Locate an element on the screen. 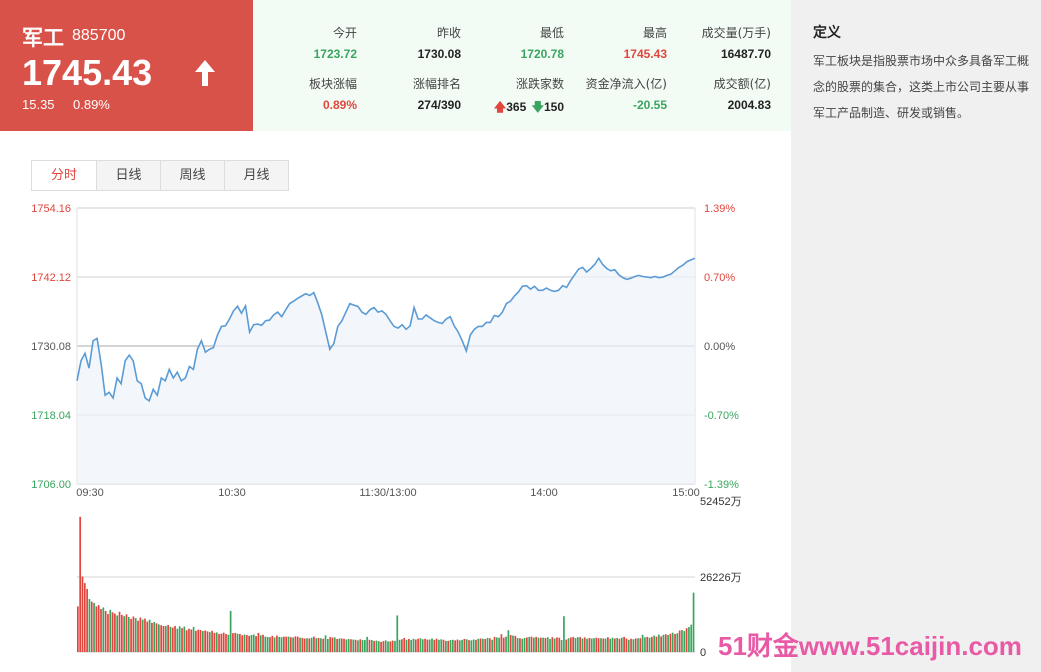  tab-daily: 日线 is located at coordinates (128, 175).